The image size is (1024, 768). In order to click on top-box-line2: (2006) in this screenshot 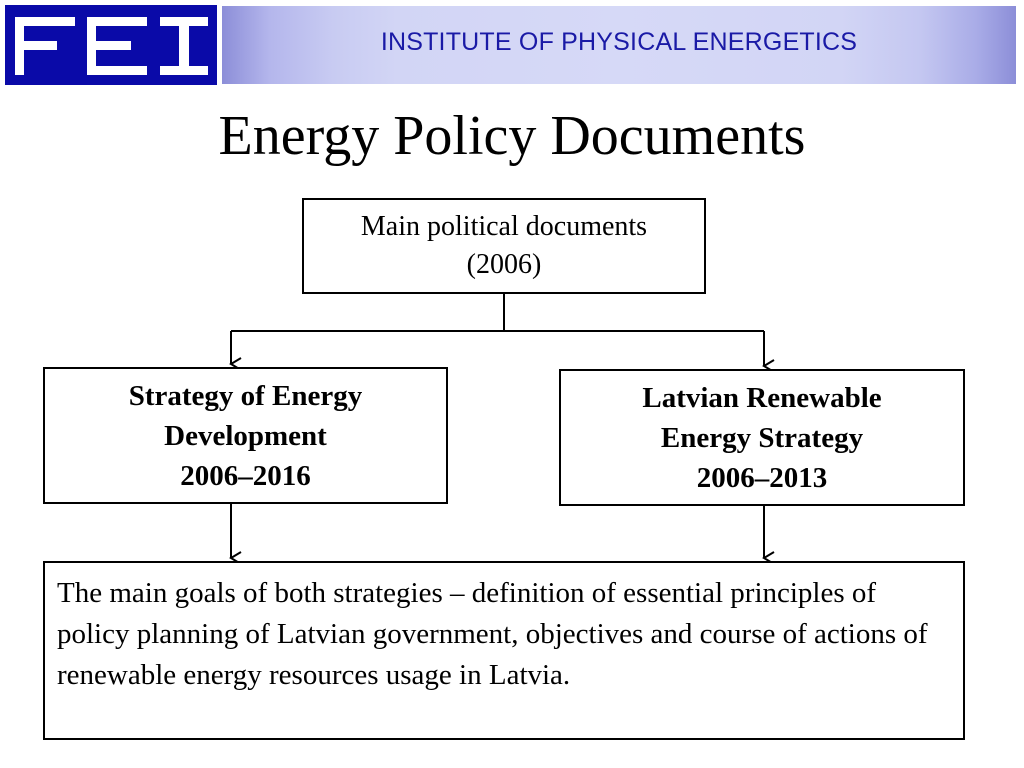, I will do `click(504, 264)`.